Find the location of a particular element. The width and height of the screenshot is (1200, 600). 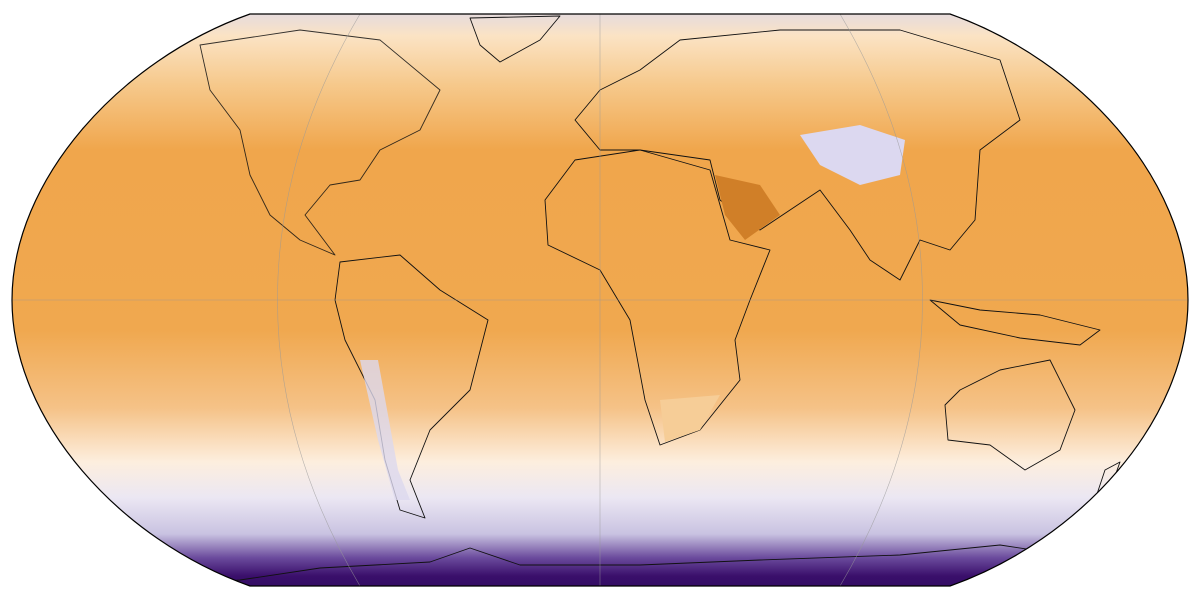

africa is located at coordinates (657, 297).